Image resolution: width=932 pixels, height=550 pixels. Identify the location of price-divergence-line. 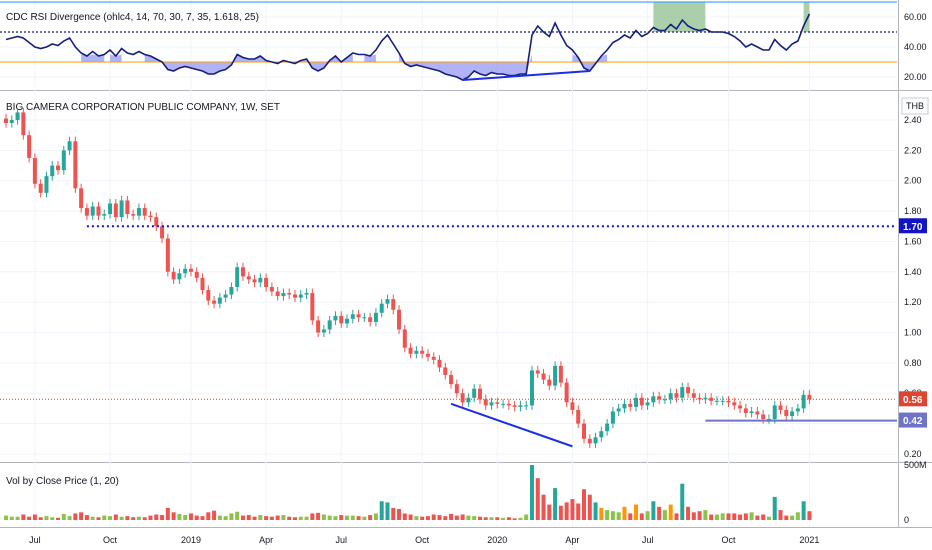
(511, 425).